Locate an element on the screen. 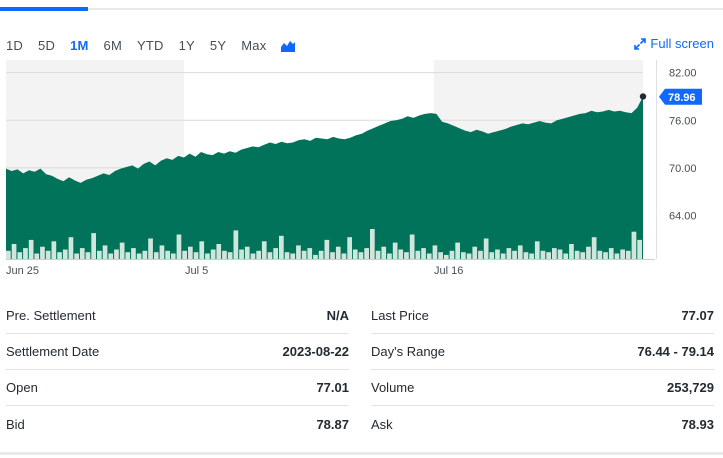 This screenshot has height=458, width=723. stat-value: 77.07 is located at coordinates (697, 315).